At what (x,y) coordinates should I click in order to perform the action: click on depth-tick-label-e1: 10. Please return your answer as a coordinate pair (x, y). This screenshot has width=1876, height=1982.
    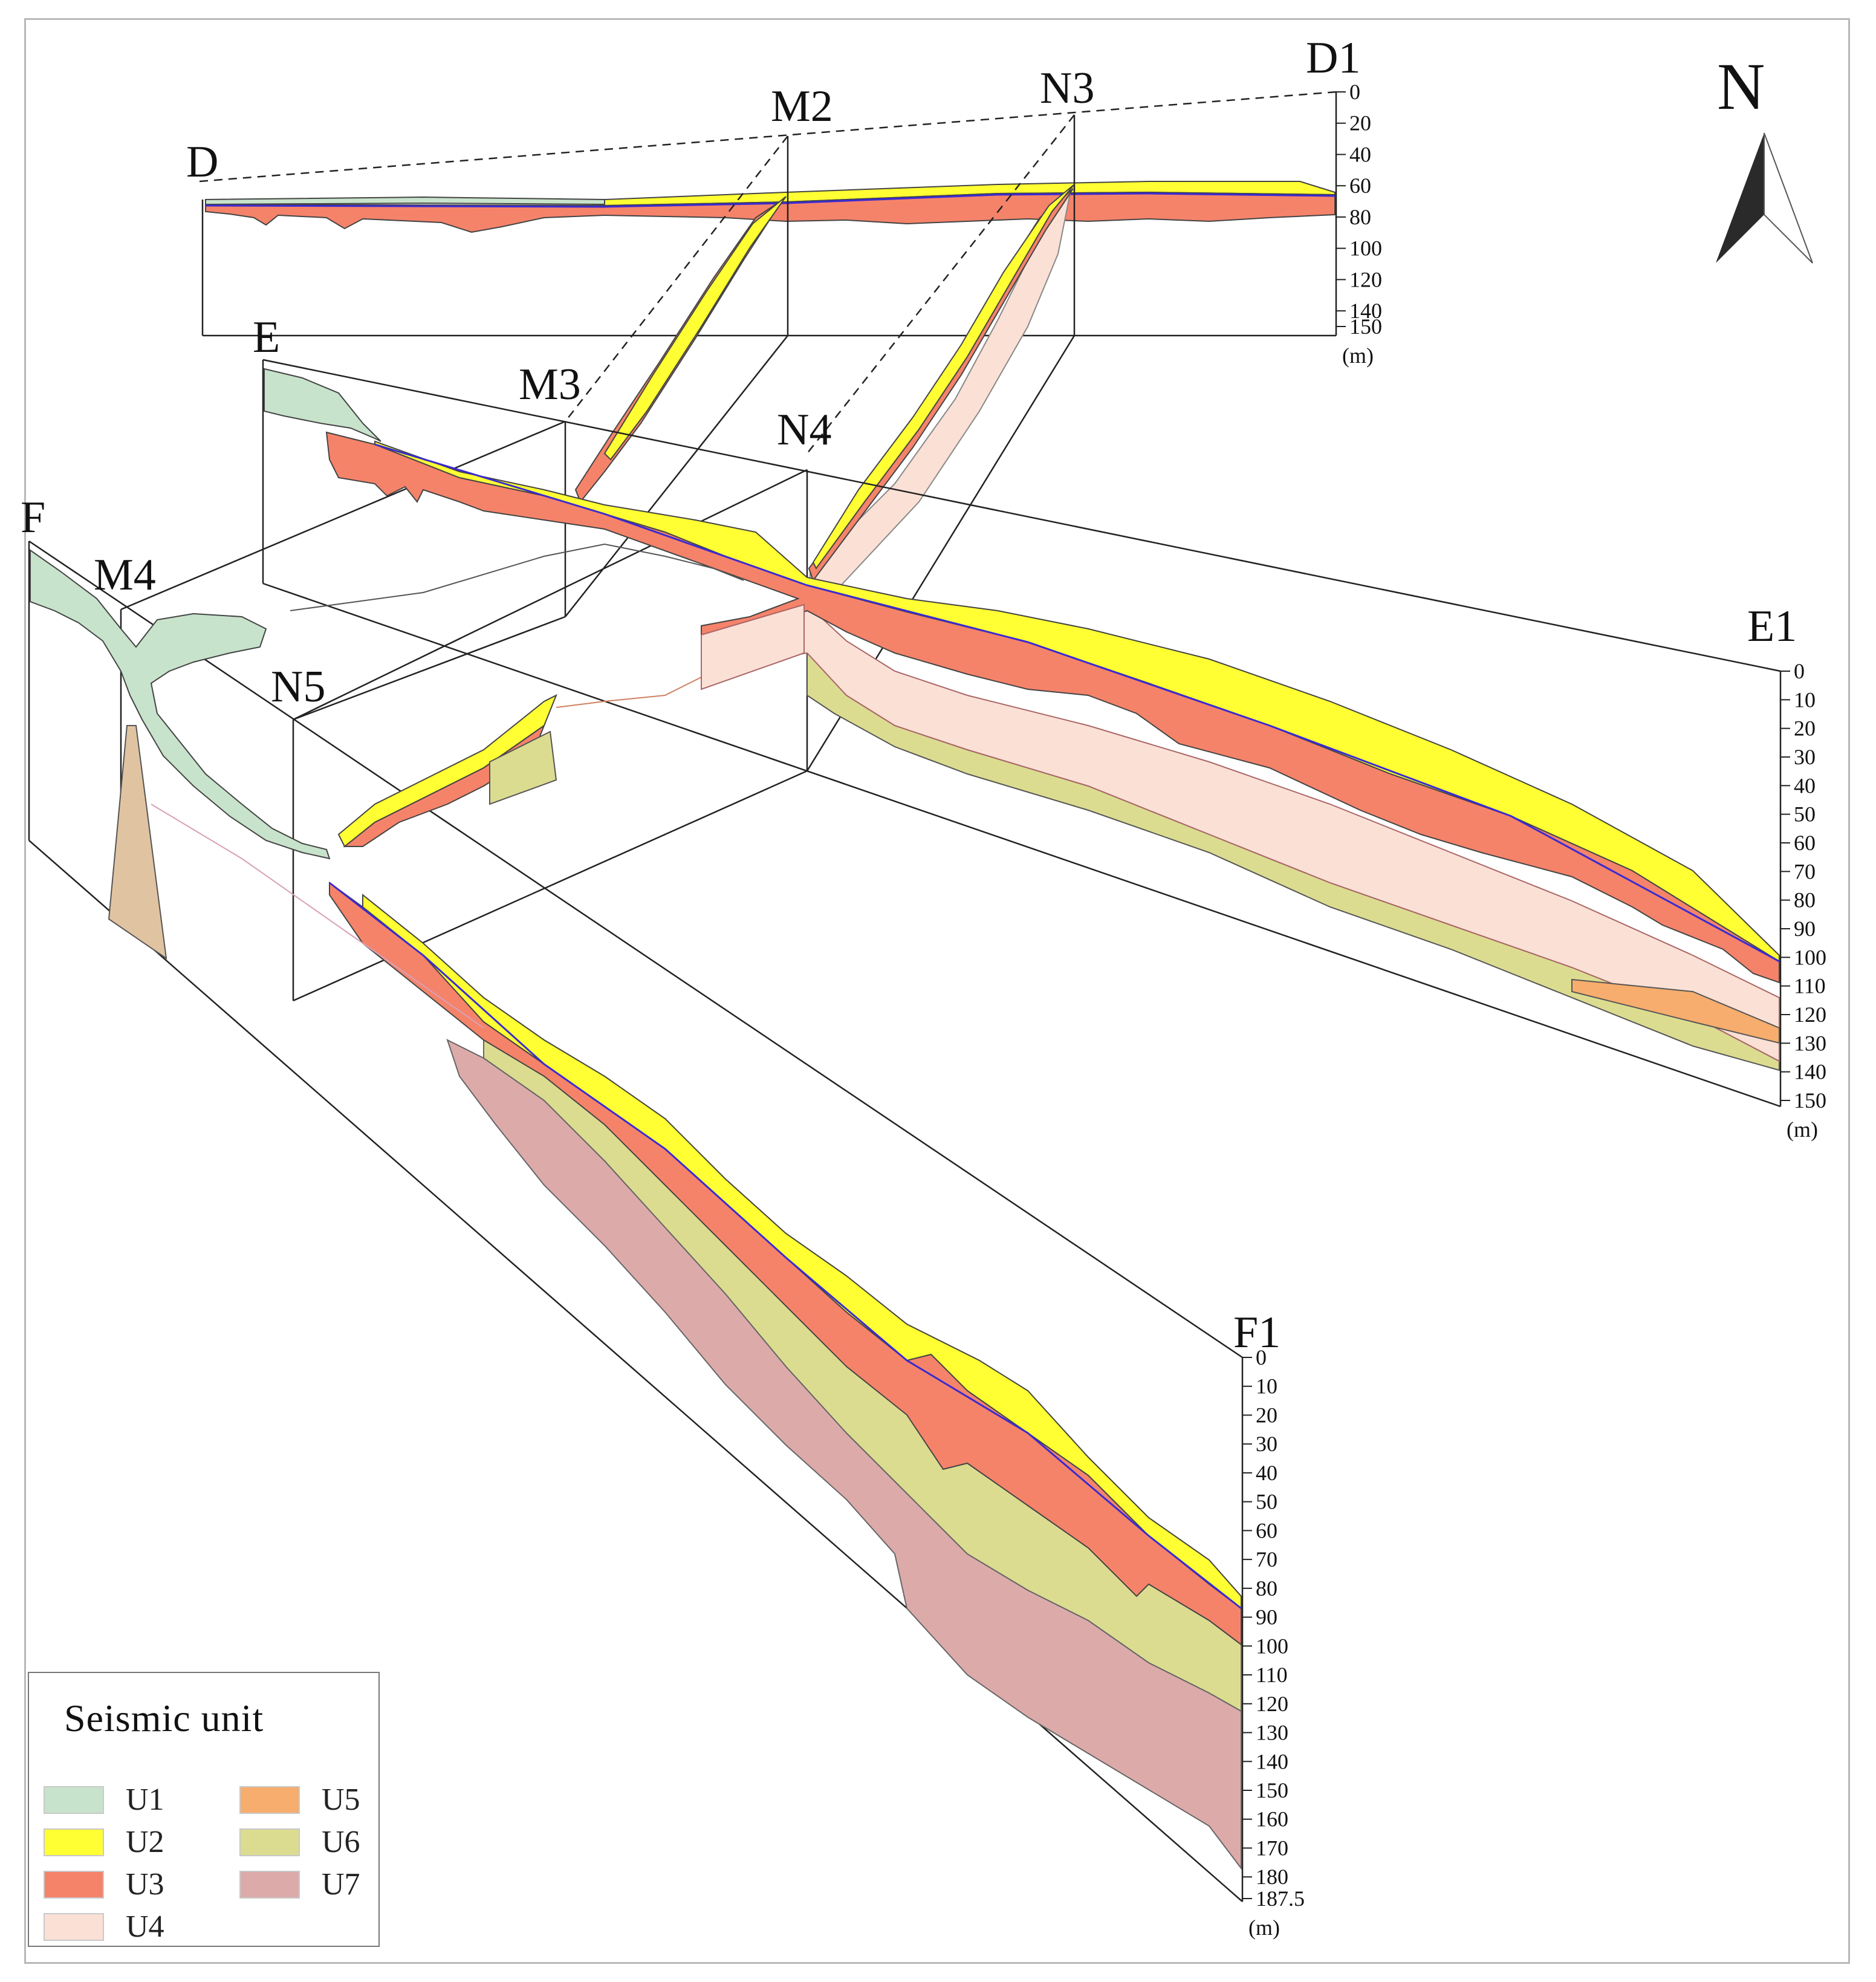
    Looking at the image, I should click on (1805, 699).